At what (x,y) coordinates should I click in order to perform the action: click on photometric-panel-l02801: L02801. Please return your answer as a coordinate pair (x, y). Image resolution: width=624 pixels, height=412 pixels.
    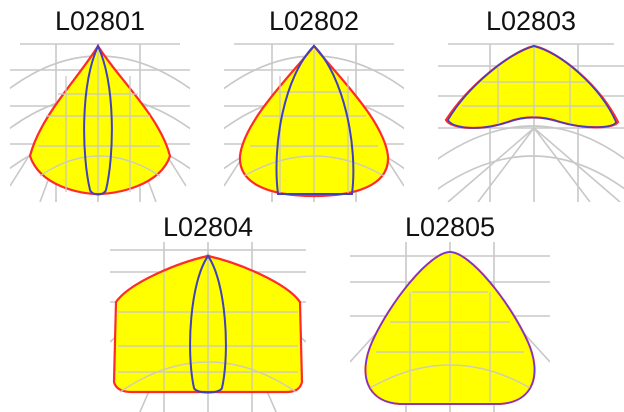
    Looking at the image, I should click on (100, 104).